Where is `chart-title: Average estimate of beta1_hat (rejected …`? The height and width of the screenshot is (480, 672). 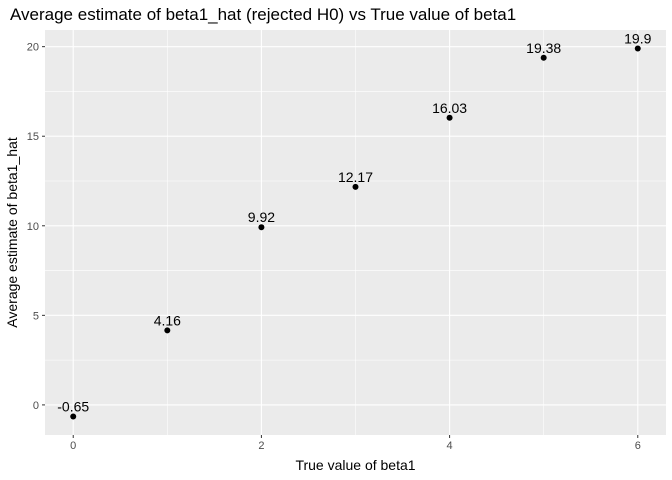 chart-title: Average estimate of beta1_hat (rejected … is located at coordinates (263, 14).